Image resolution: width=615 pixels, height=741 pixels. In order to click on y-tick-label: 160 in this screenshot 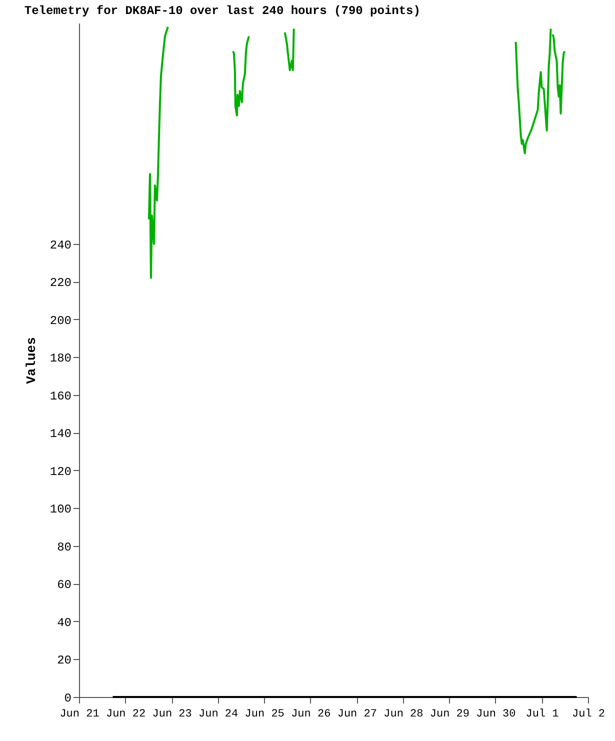, I will do `click(61, 396)`.